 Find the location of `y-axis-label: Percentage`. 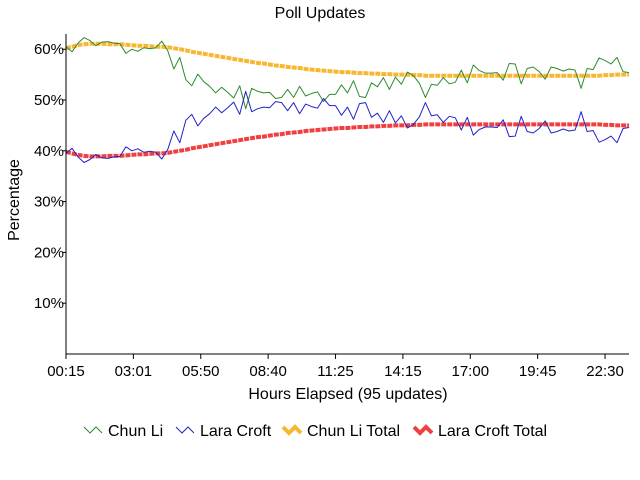

y-axis-label: Percentage is located at coordinates (14, 200).